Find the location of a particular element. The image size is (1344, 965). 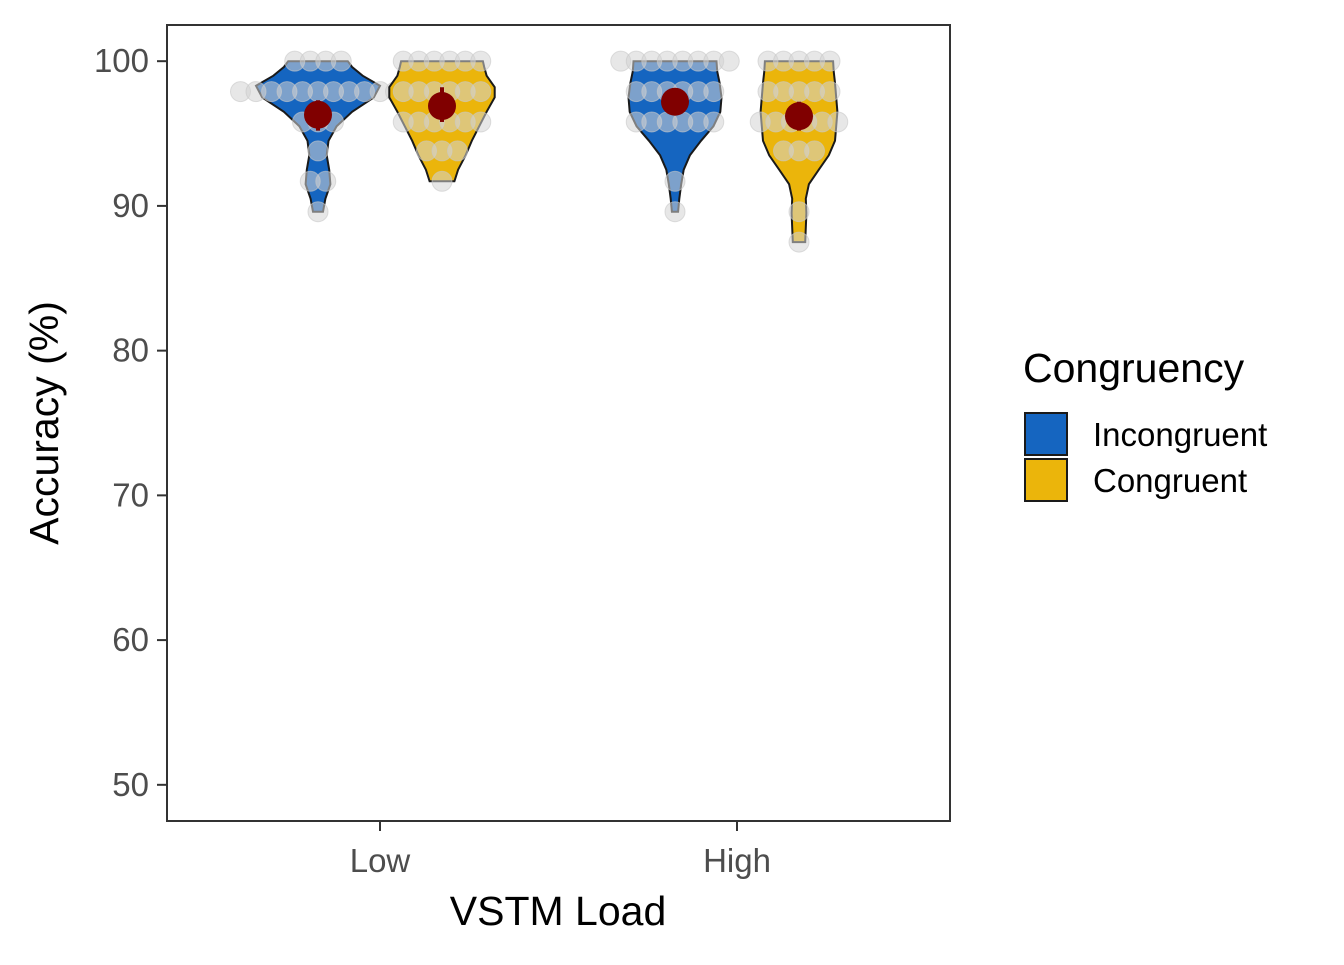

legend-label-incongruent: Incongruent is located at coordinates (1180, 434).